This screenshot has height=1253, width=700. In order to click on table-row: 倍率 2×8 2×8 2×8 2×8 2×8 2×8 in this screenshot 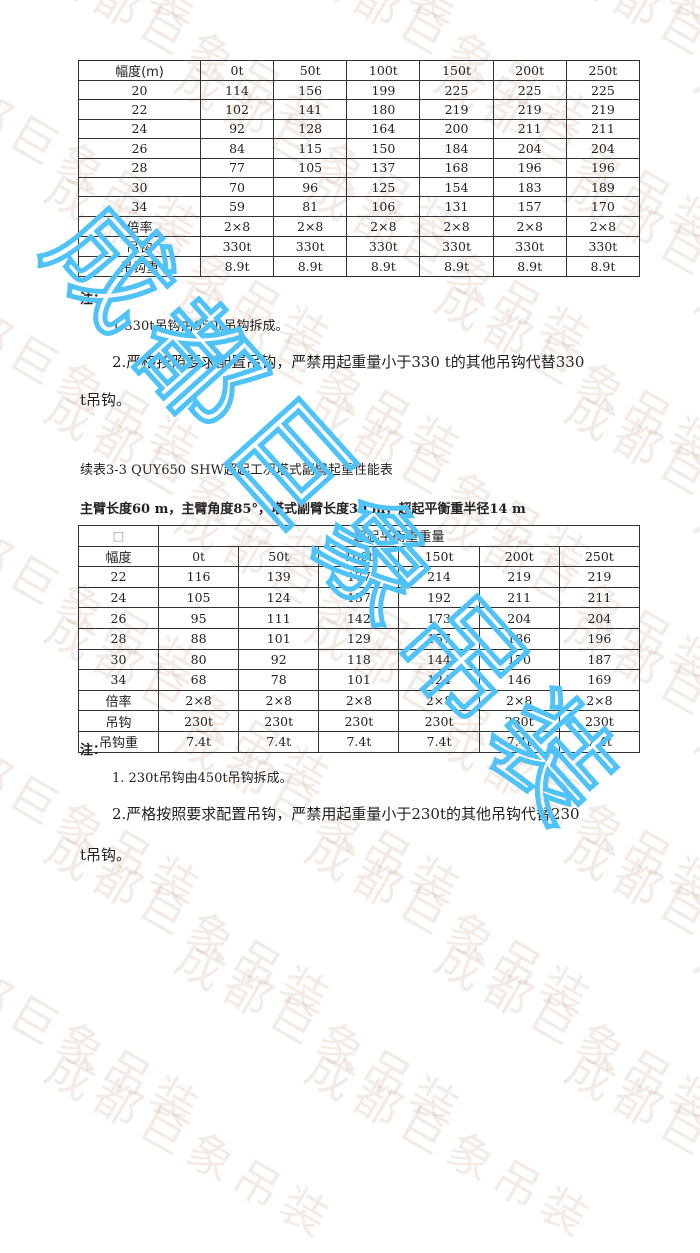, I will do `click(359, 700)`.